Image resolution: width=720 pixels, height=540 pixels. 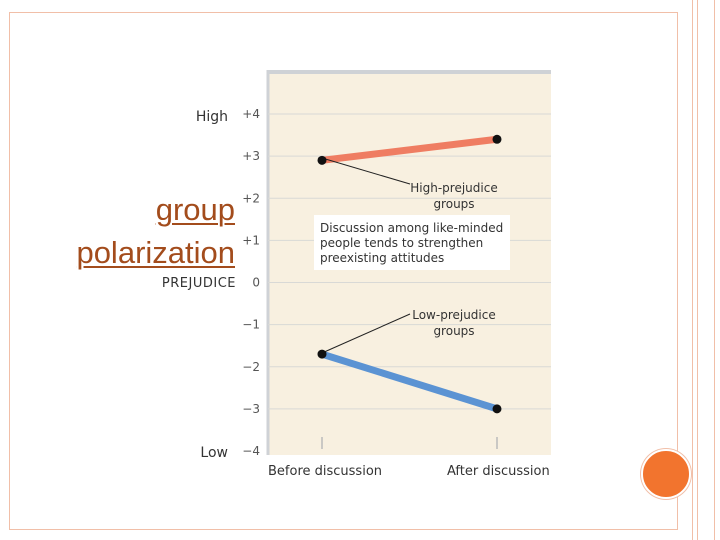 What do you see at coordinates (411, 228) in the screenshot?
I see `annotation-line1: Discussion among like-minded` at bounding box center [411, 228].